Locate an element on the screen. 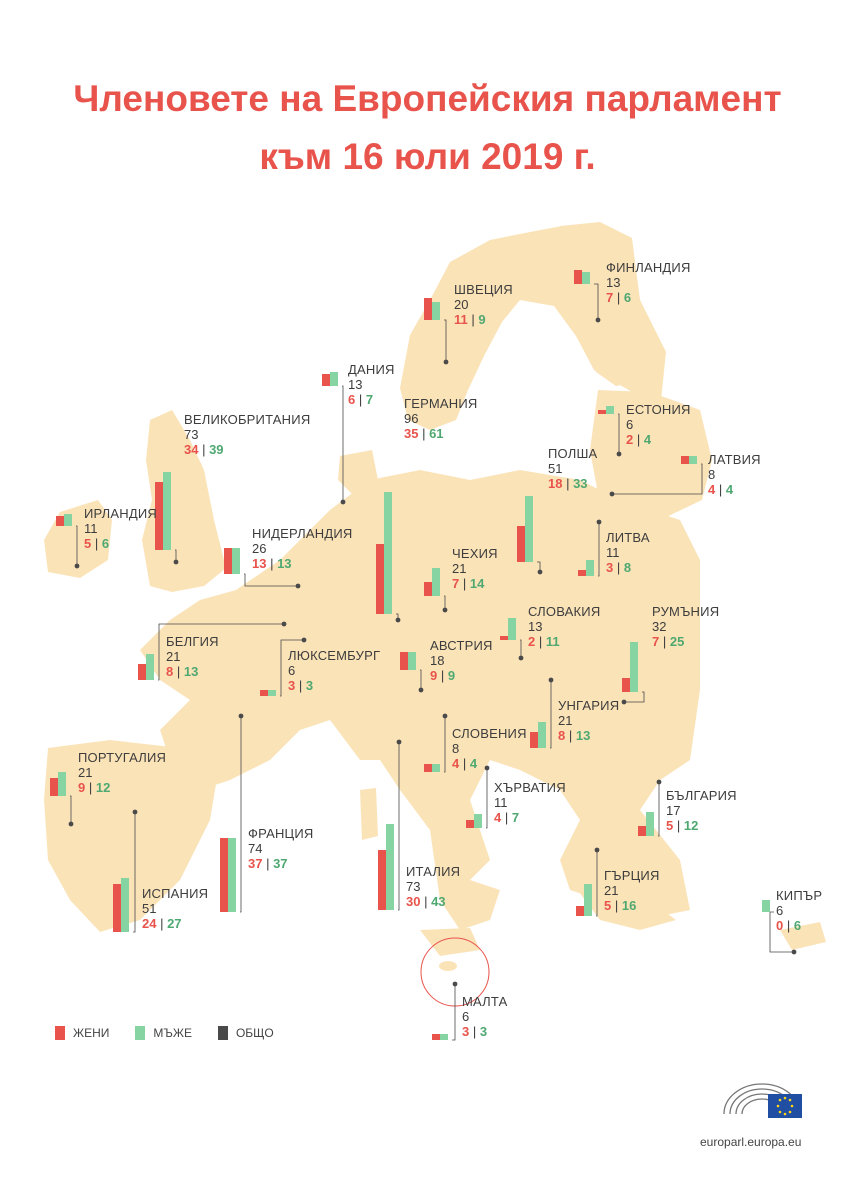 The width and height of the screenshot is (855, 1200). bar-men-malta is located at coordinates (444, 1037).